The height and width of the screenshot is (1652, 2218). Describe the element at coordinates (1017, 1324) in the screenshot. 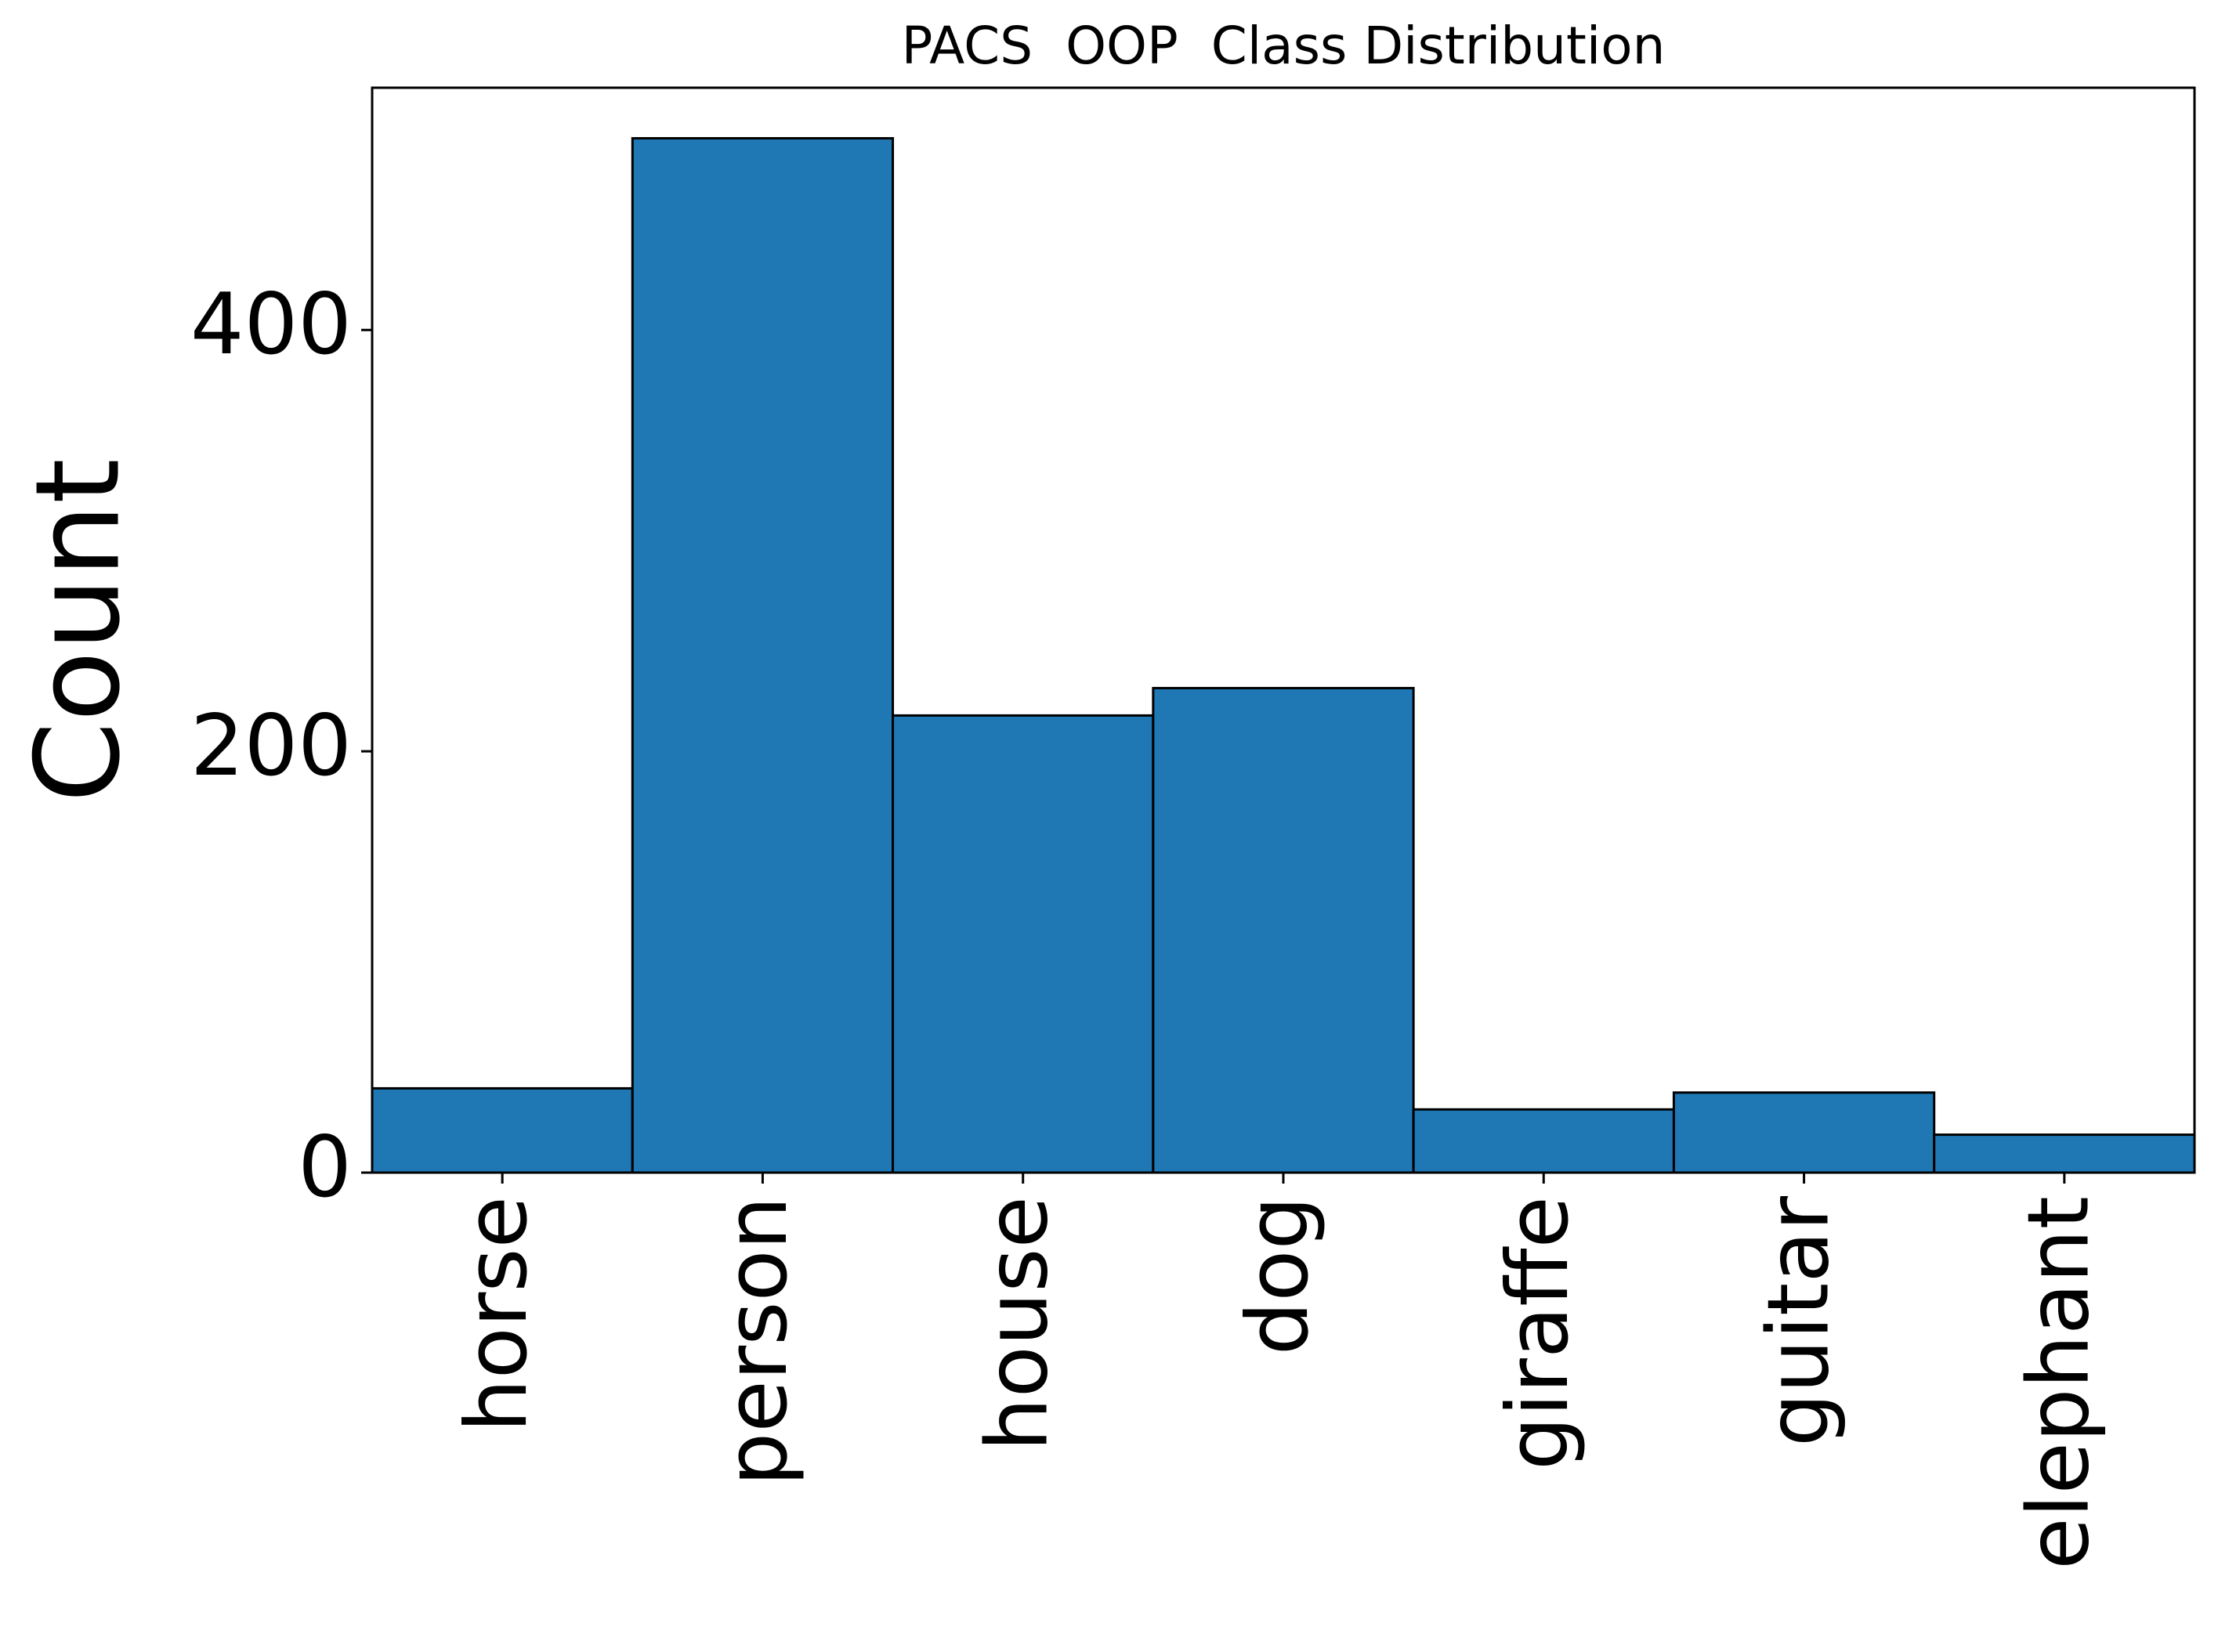

I see `x-tick-label: house` at that location.